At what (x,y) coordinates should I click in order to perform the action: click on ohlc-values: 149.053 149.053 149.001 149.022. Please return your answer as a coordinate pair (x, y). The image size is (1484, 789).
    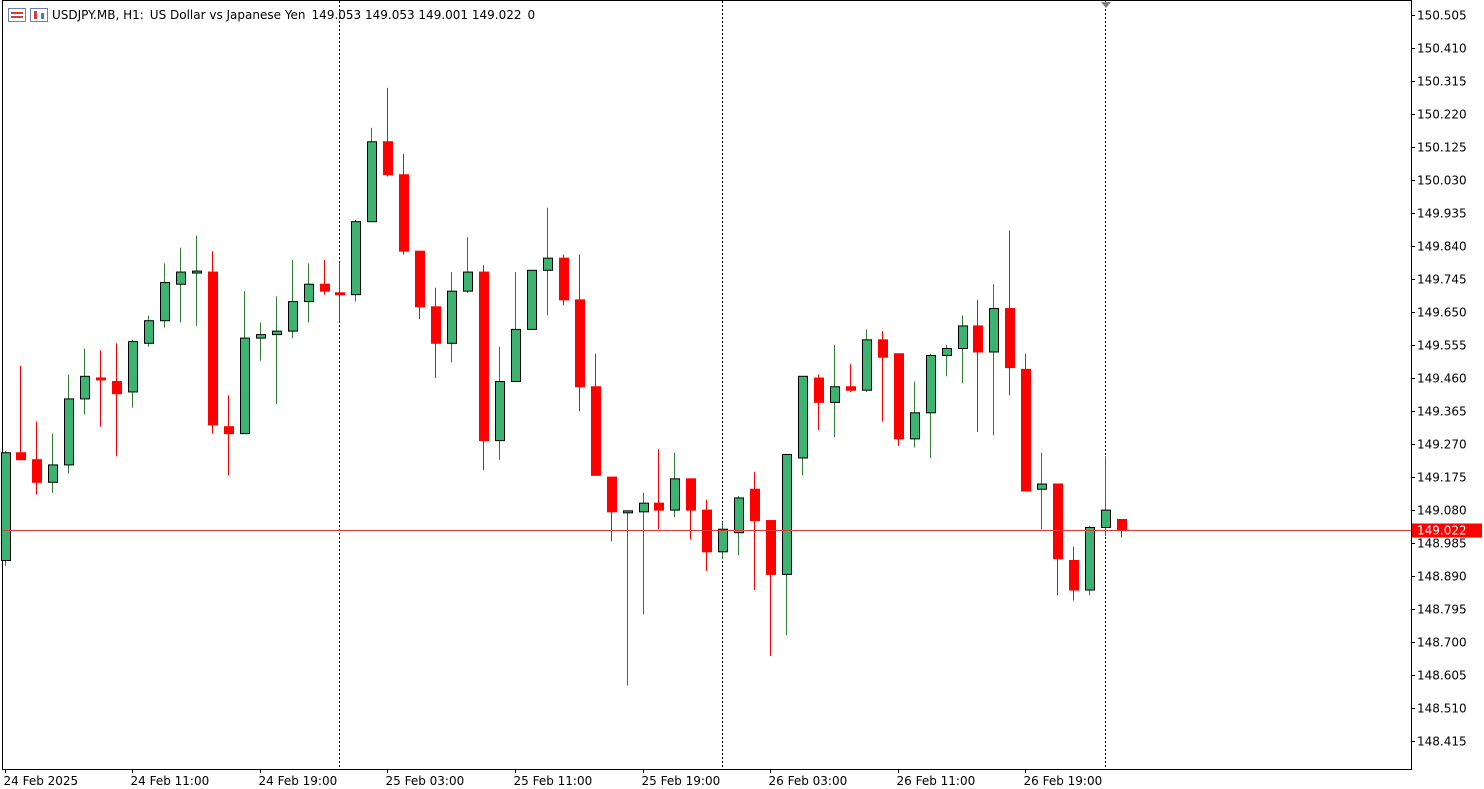
    Looking at the image, I should click on (416, 15).